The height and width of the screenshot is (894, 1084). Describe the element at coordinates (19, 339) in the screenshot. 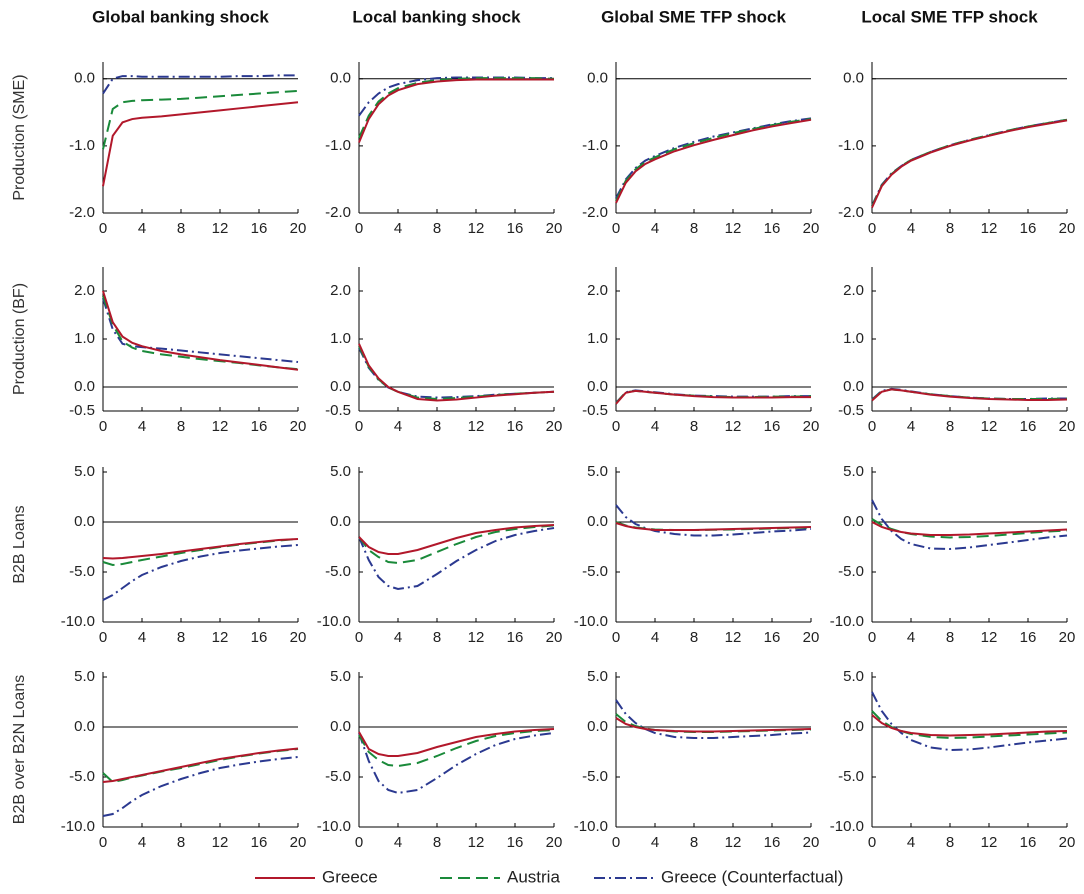

I see `row-label: Production (BF)` at that location.